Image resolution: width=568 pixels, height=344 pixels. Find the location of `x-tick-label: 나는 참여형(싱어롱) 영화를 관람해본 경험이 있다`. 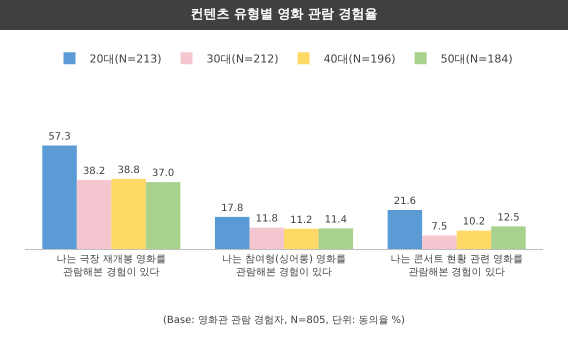

x-tick-label: 나는 참여형(싱어롱) 영화를 관람해본 경험이 있다 is located at coordinates (284, 266).